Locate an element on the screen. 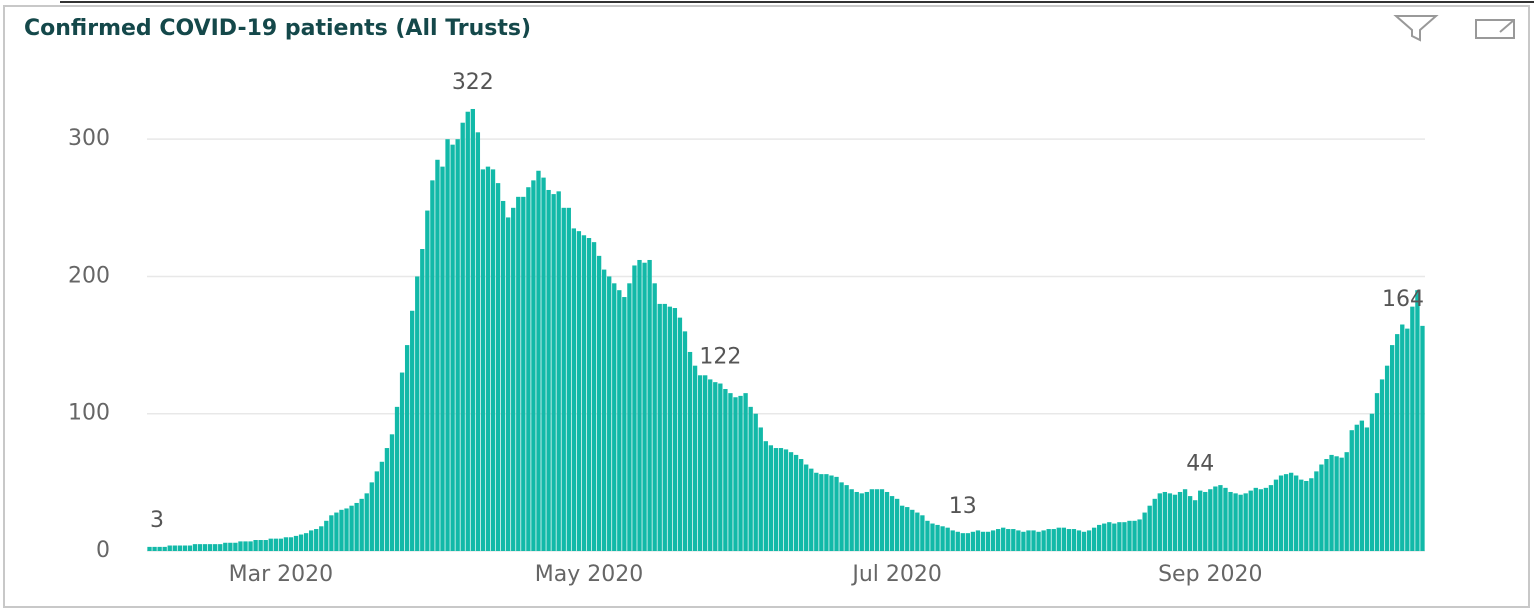 The image size is (1534, 610). data-label: 3 is located at coordinates (157, 520).